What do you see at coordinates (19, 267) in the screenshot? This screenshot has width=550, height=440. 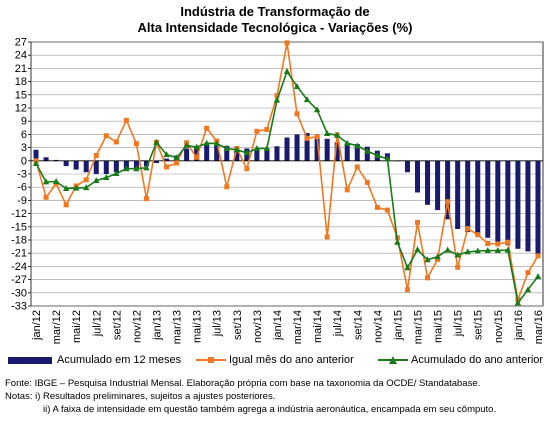 I see `y-tick-label: -24` at bounding box center [19, 267].